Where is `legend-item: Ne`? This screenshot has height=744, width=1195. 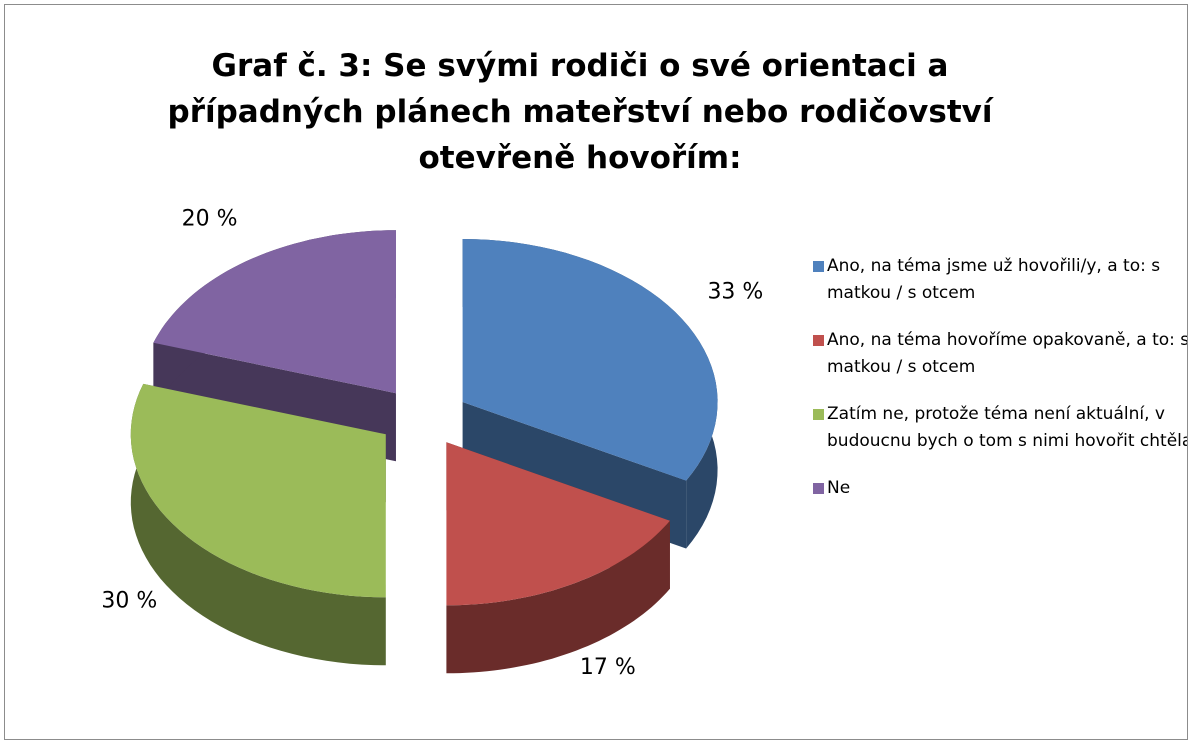
legend-item: Ne is located at coordinates (1000, 488).